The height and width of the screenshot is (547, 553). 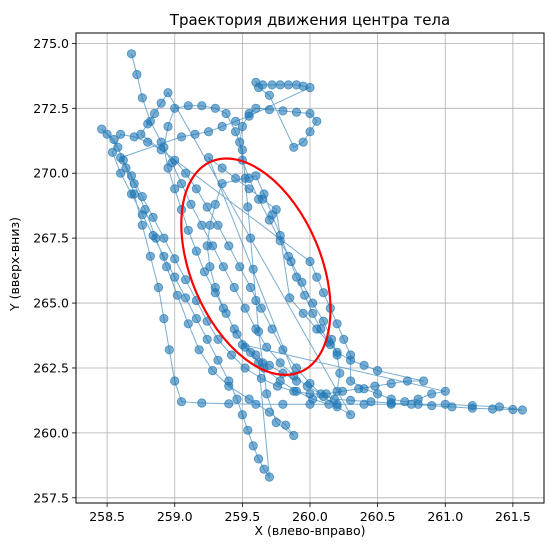 What do you see at coordinates (51, 497) in the screenshot?
I see `y-tick-label: 257.5` at bounding box center [51, 497].